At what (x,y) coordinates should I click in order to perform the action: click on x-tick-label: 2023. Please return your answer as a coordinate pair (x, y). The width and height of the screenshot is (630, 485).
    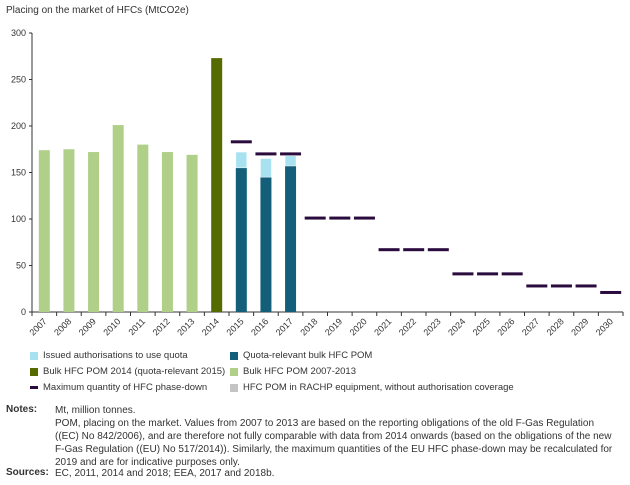
    Looking at the image, I should click on (431, 326).